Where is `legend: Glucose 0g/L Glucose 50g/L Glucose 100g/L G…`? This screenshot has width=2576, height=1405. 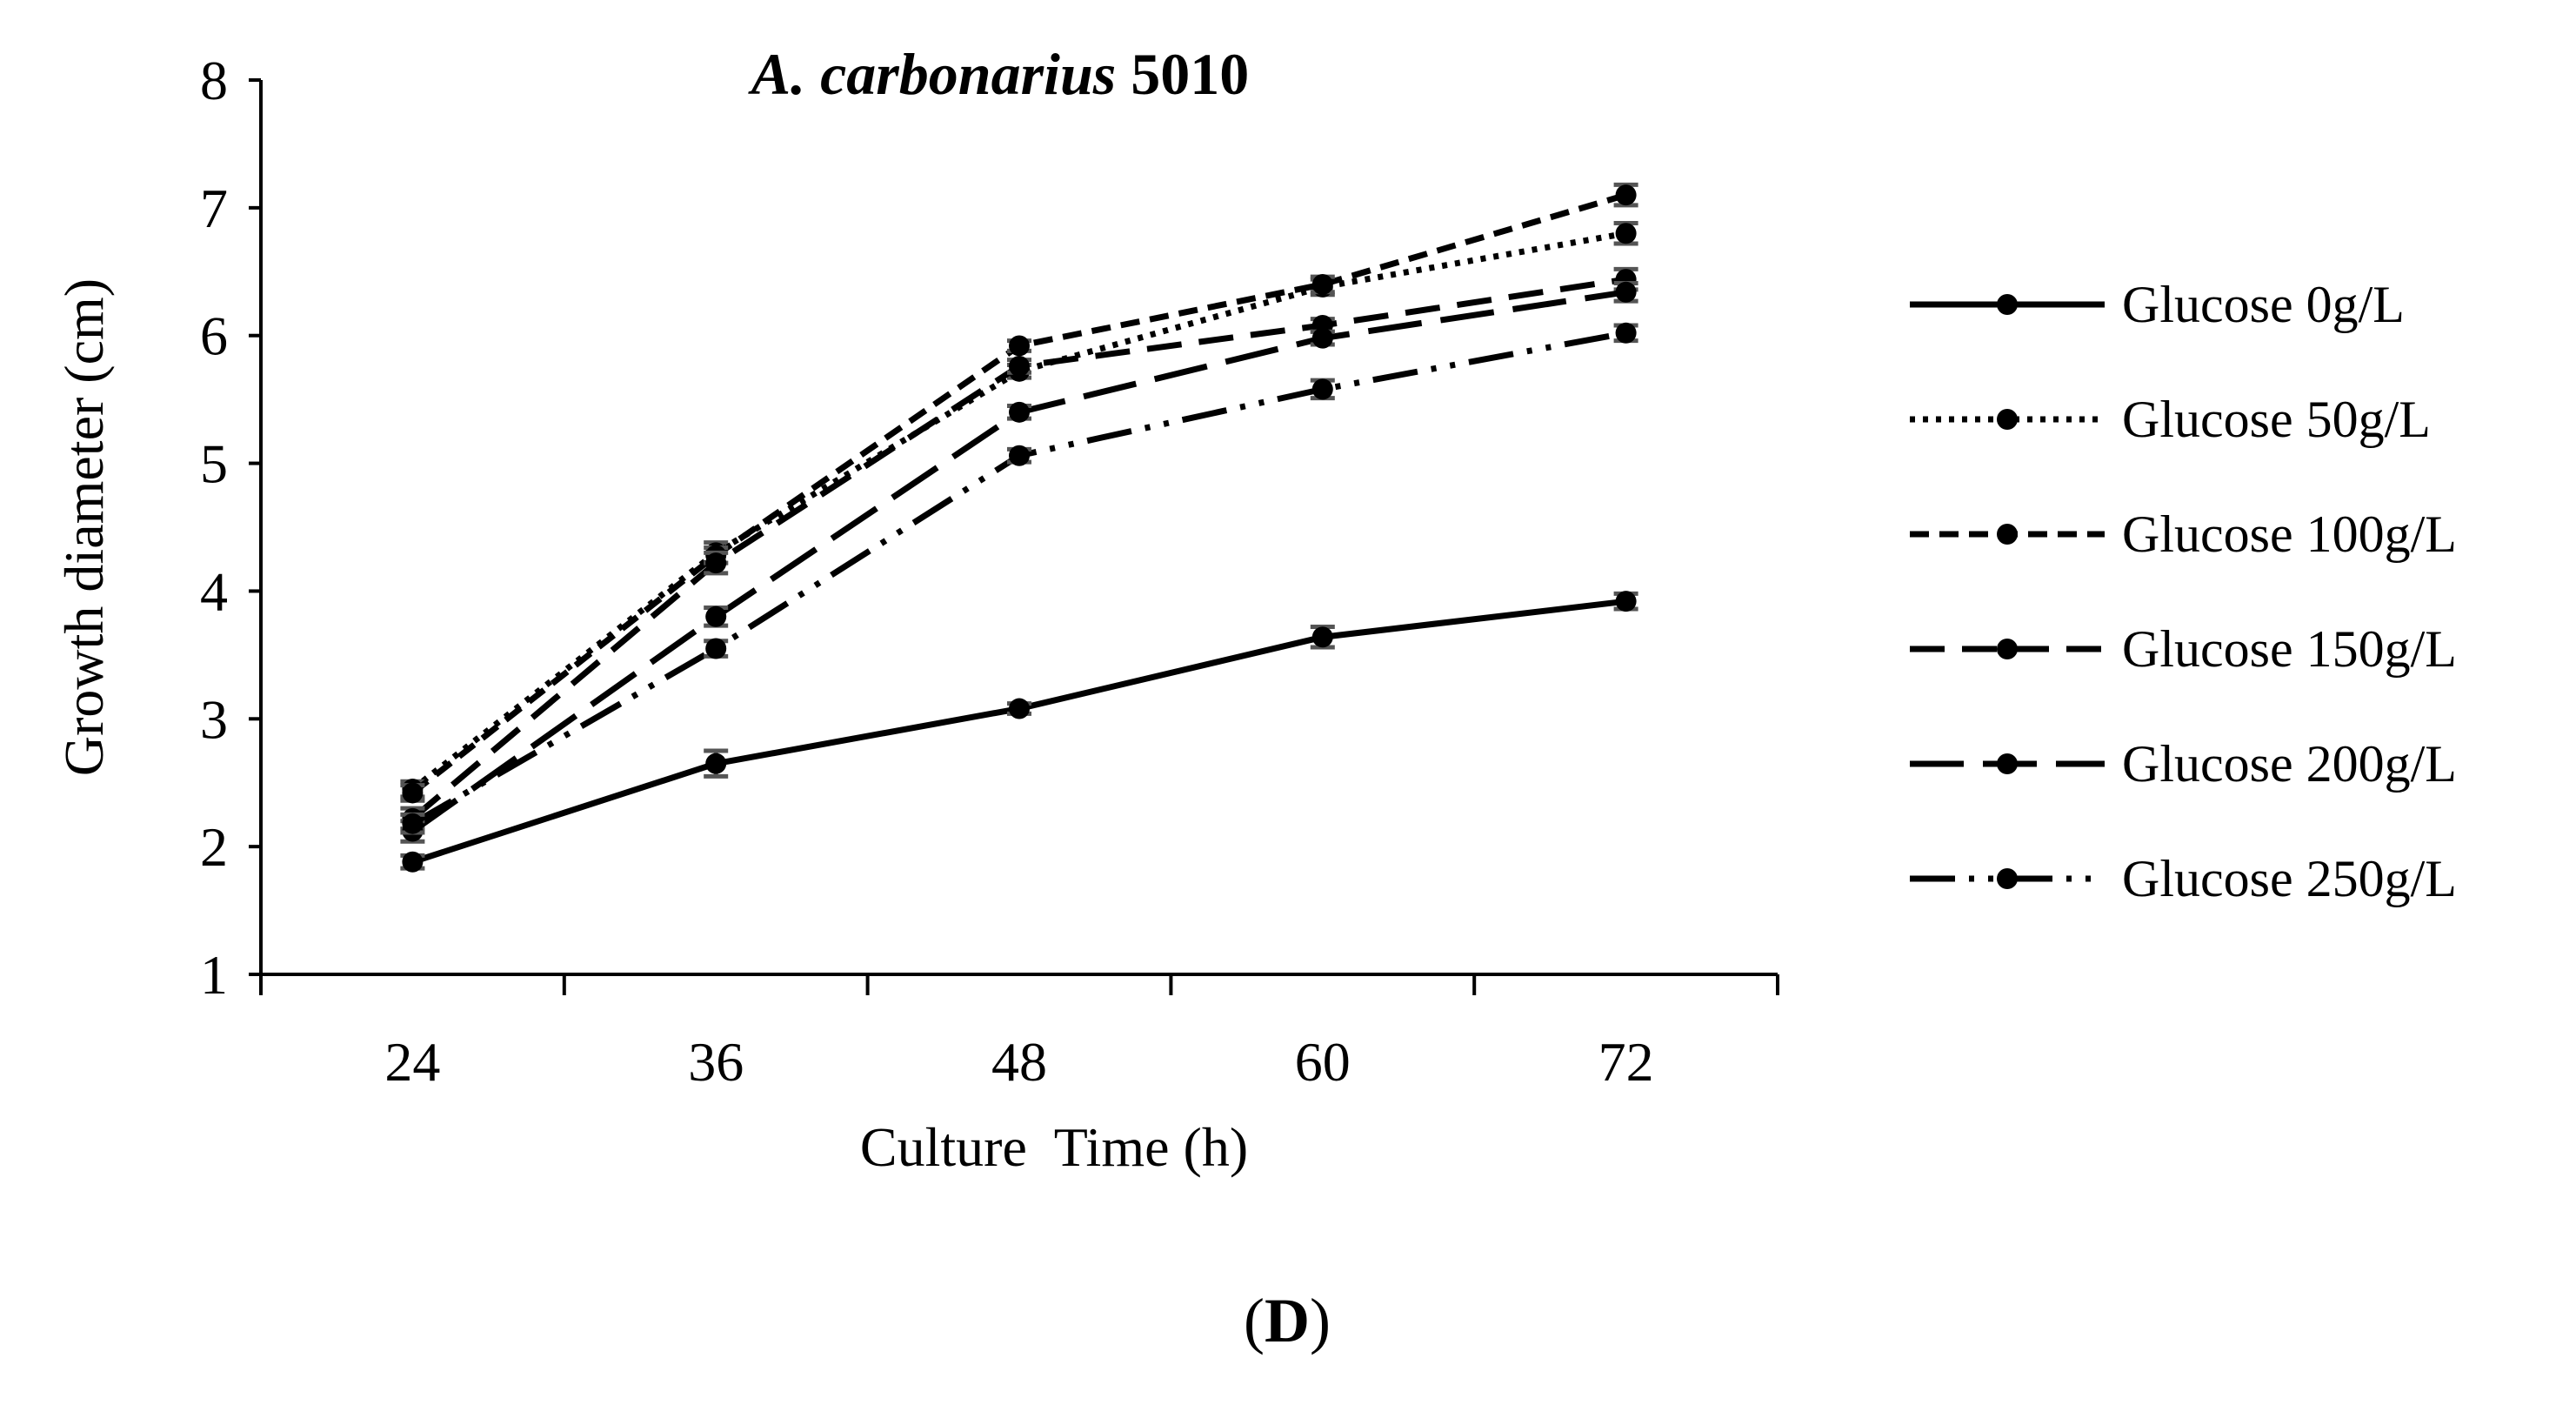 legend: Glucose 0g/L Glucose 50g/L Glucose 100g/L G… is located at coordinates (2183, 591).